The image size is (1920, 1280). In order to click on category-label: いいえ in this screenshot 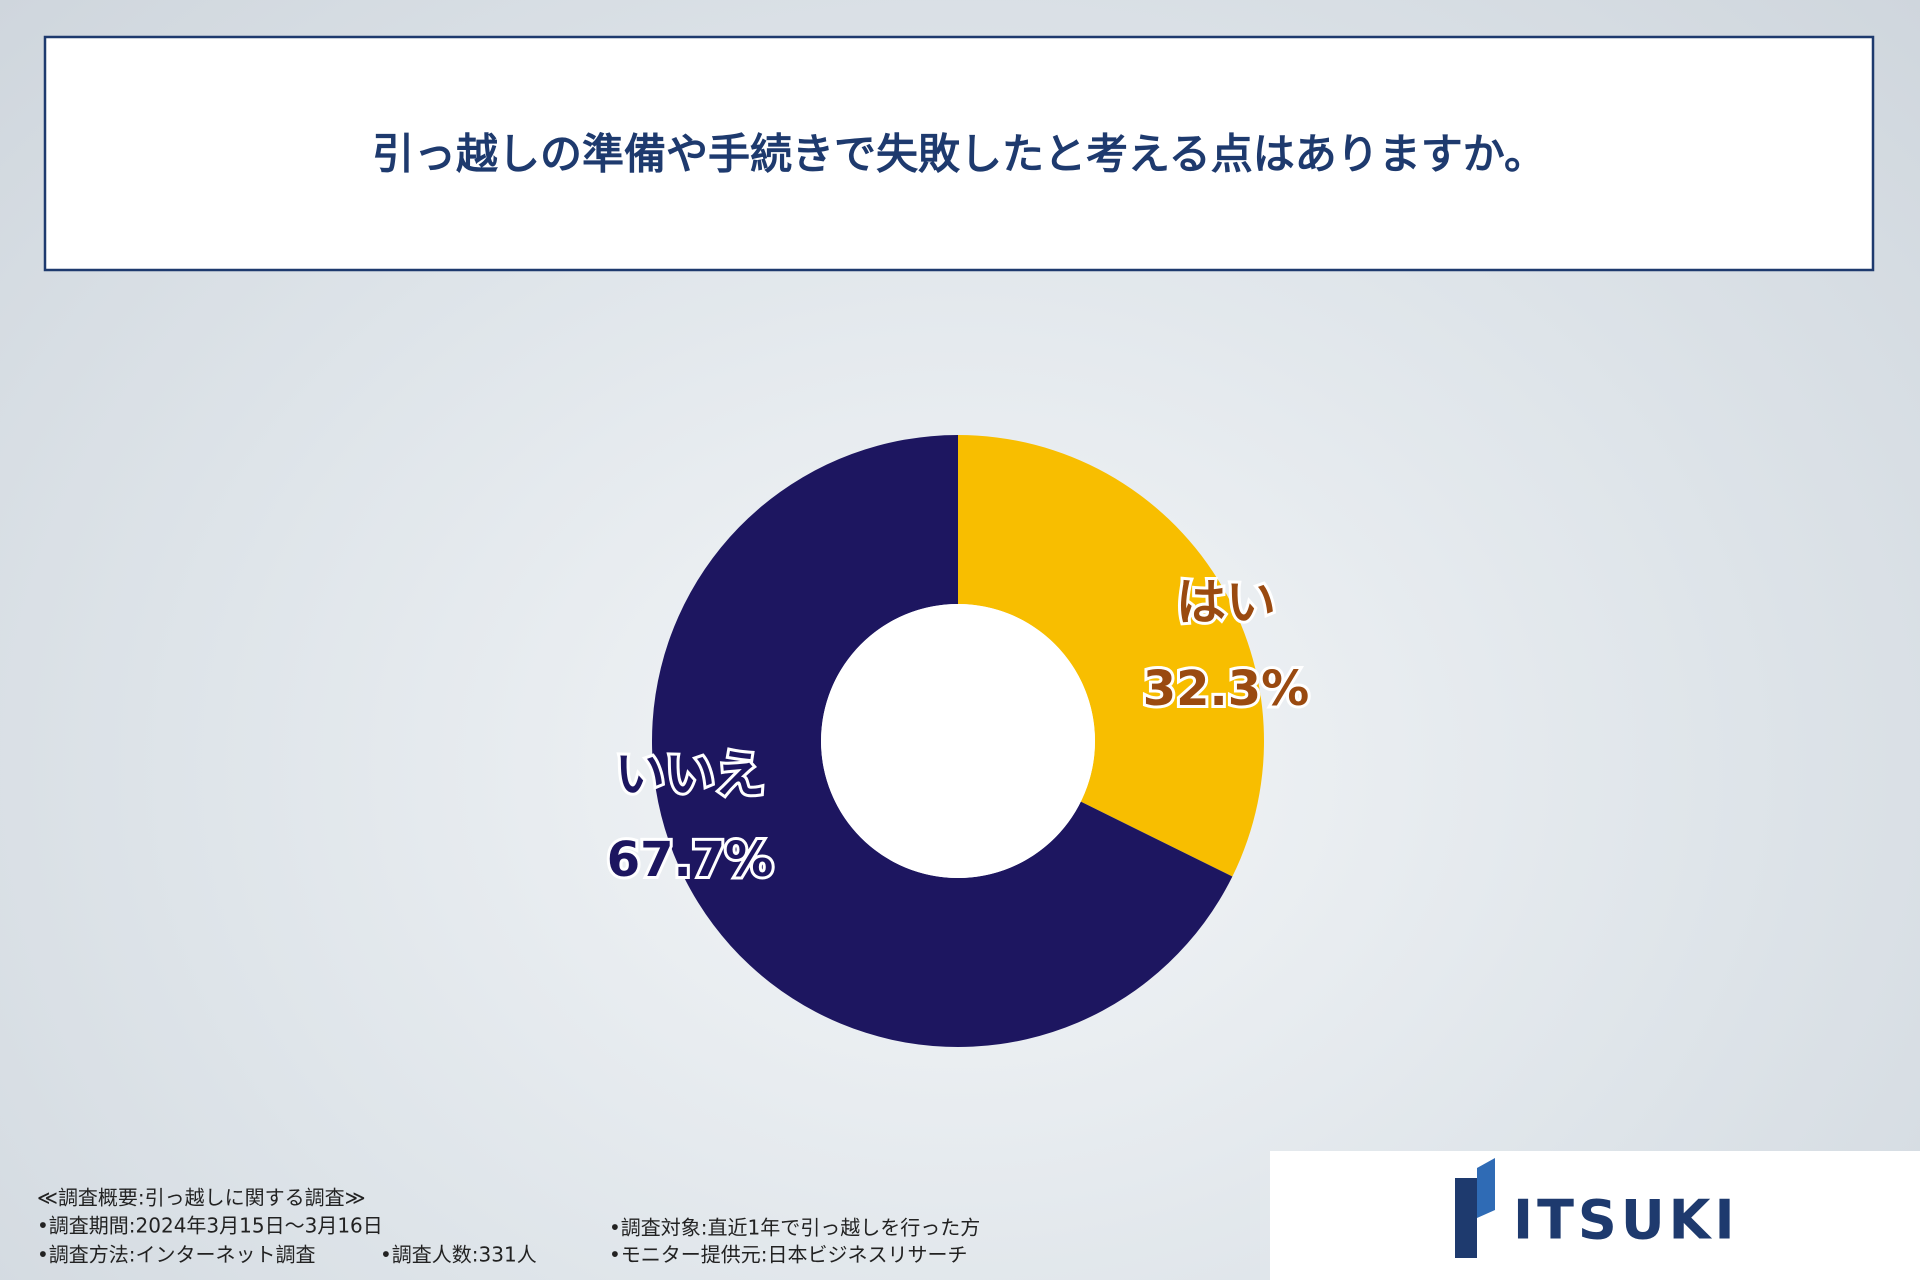, I will do `click(690, 775)`.